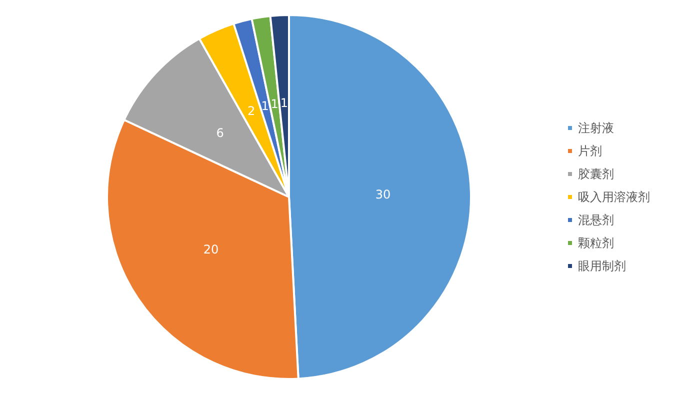 The width and height of the screenshot is (675, 394). Describe the element at coordinates (383, 195) in the screenshot. I see `data-label: 30` at that location.